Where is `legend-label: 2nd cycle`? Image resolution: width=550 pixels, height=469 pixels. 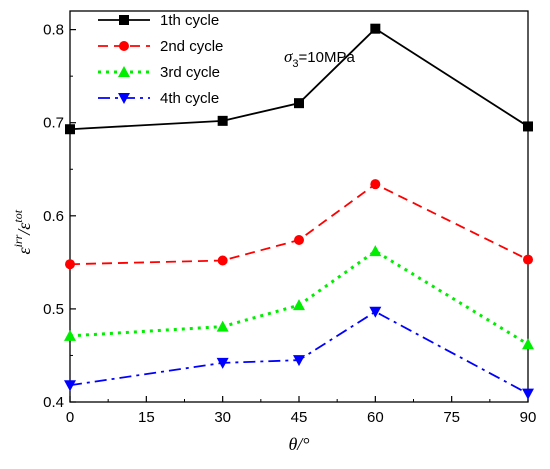
legend-label: 2nd cycle is located at coordinates (191, 46).